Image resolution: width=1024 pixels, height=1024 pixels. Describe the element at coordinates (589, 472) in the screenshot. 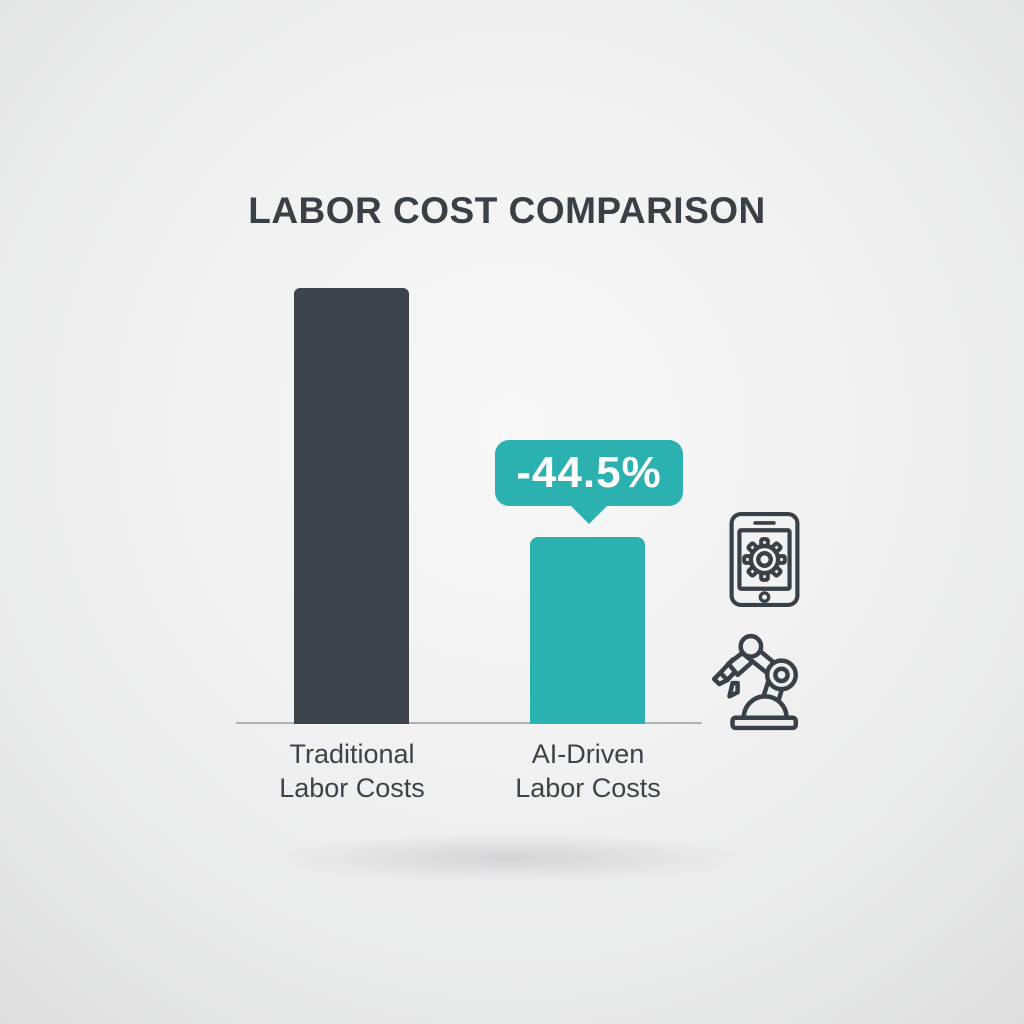

I see `percentage-change-value: -44.5%` at that location.